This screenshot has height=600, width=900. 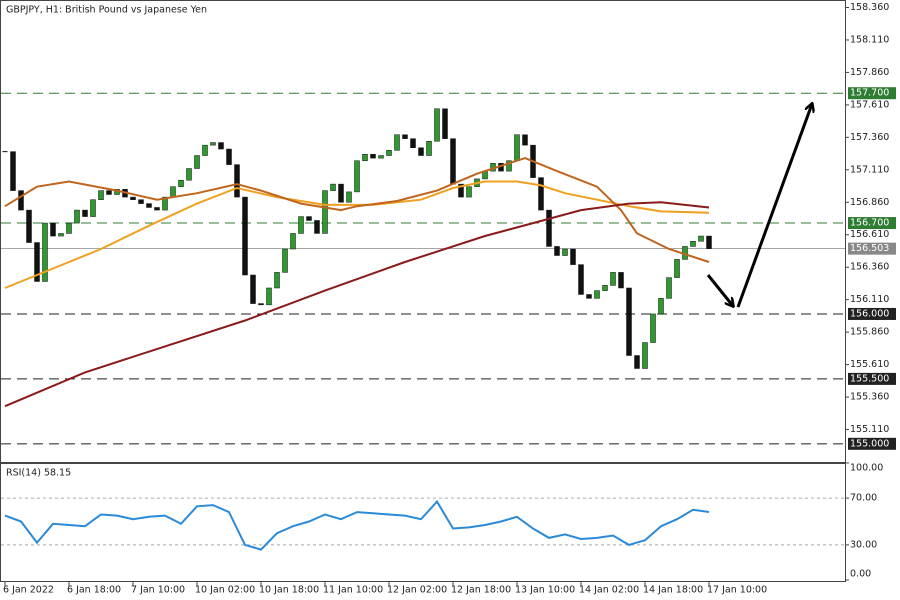 I want to click on x-tick-label: 12 Jan 18:00, so click(x=481, y=590).